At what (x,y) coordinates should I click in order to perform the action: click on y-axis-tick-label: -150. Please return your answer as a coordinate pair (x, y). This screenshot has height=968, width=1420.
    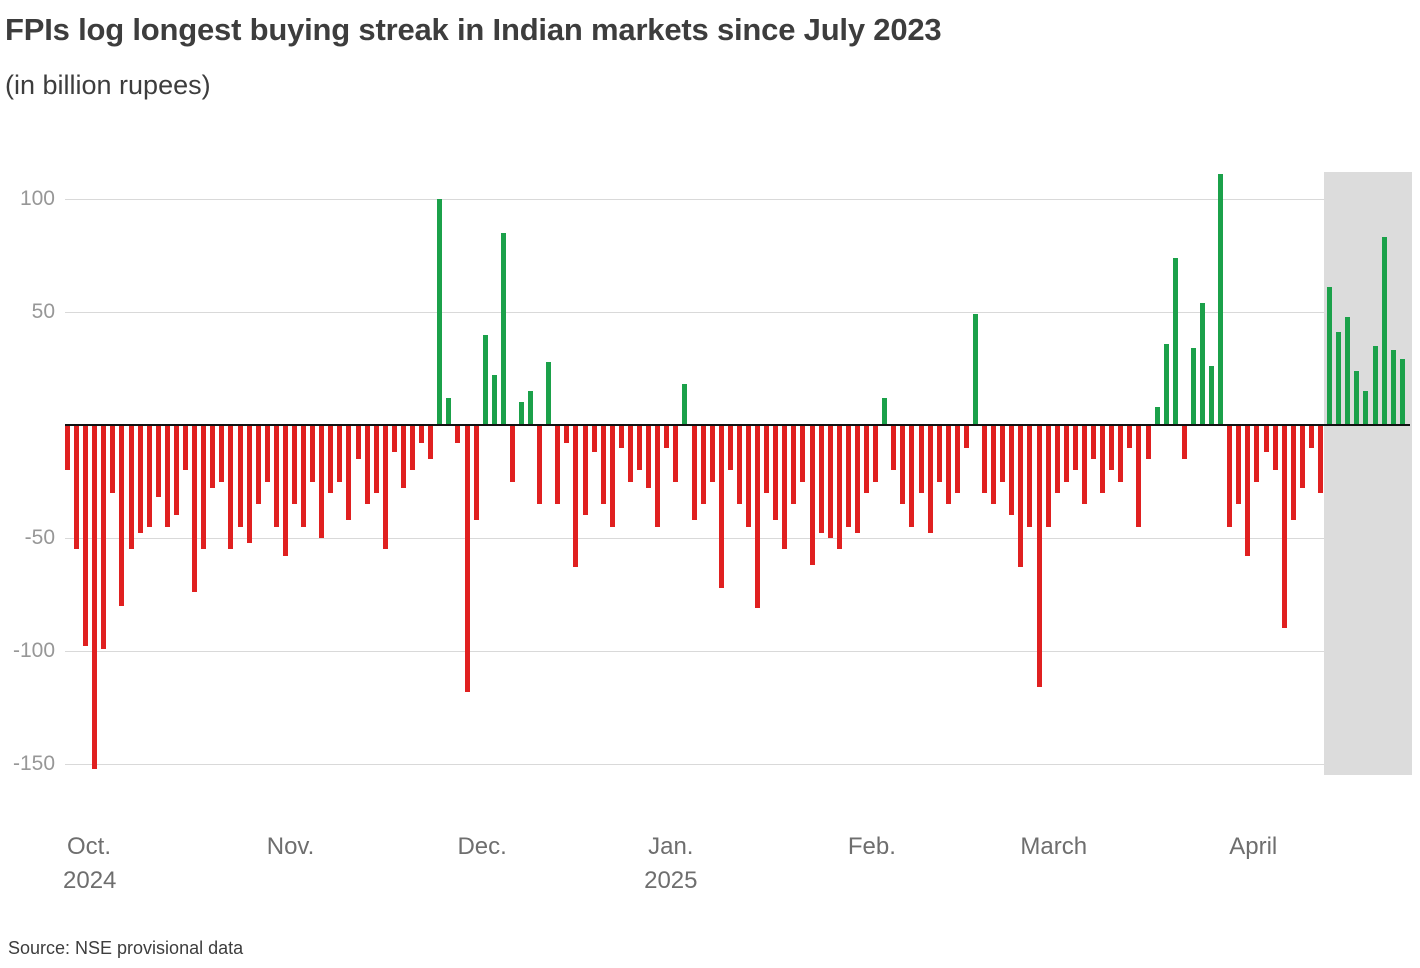
    Looking at the image, I should click on (33, 763).